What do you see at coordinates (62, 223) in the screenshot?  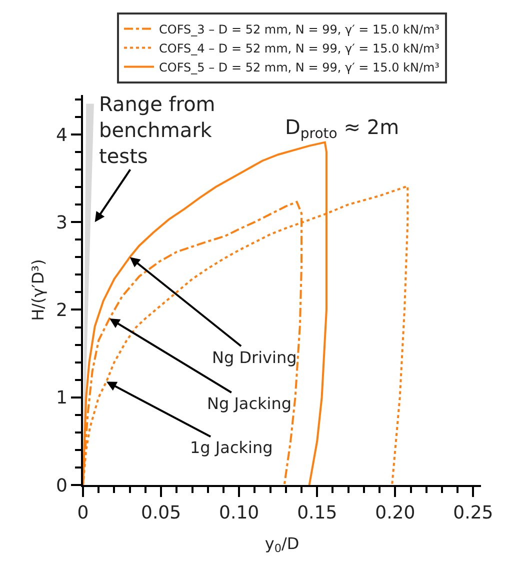 I see `y-tick-label: 3` at bounding box center [62, 223].